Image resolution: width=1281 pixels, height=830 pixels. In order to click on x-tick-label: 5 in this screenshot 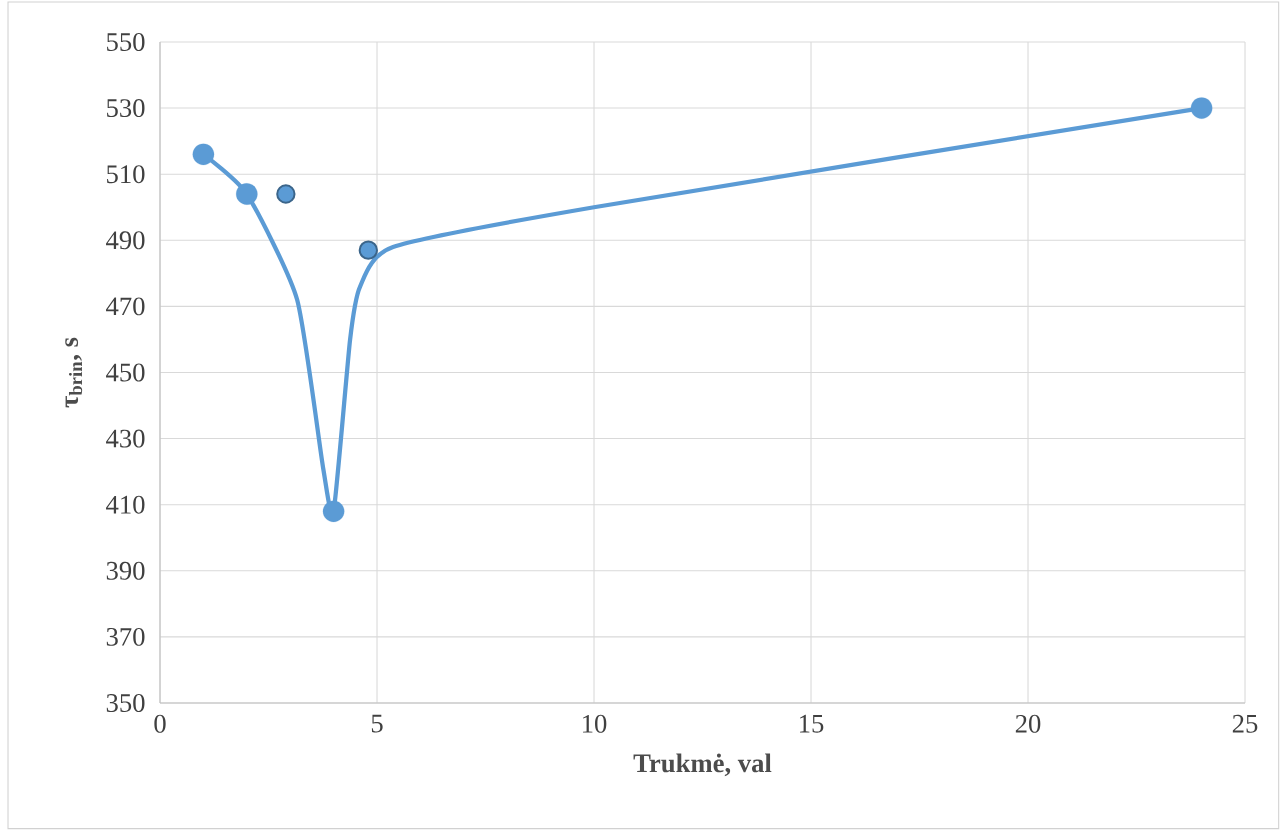, I will do `click(377, 723)`.